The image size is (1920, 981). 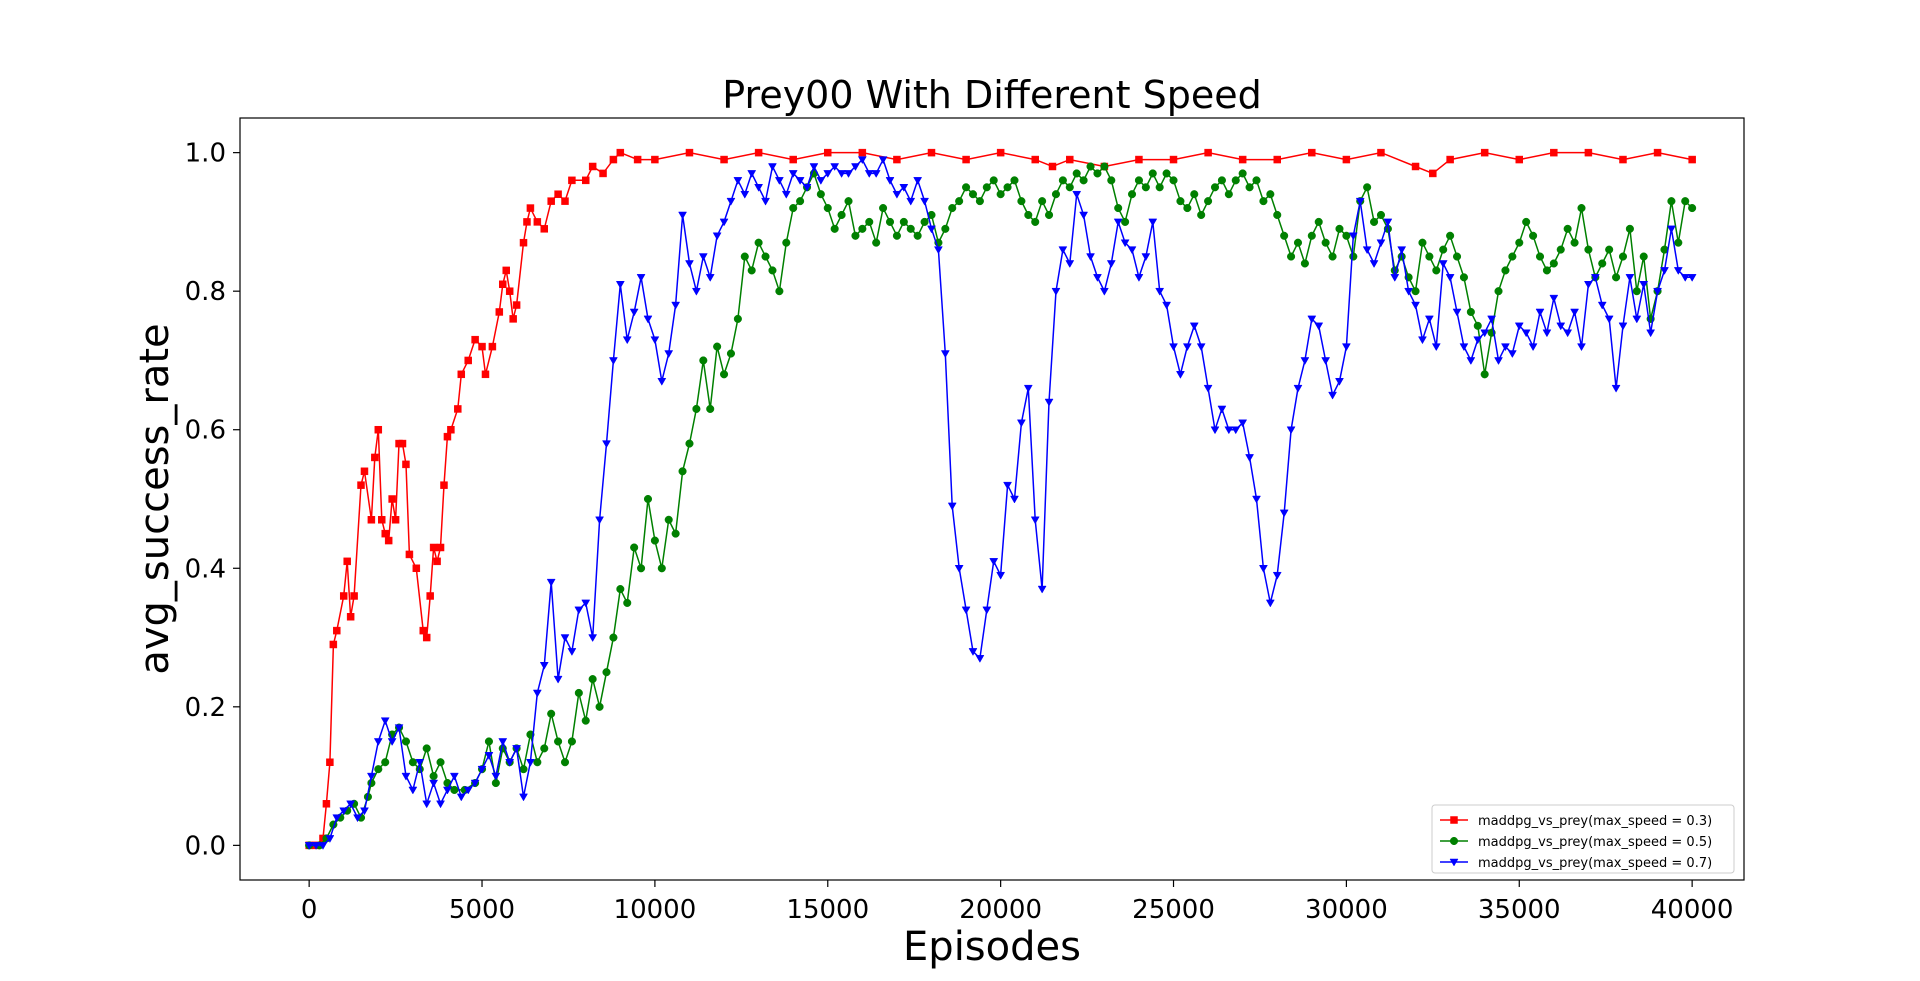 What do you see at coordinates (205, 154) in the screenshot?
I see `y-tick-label: 1.0` at bounding box center [205, 154].